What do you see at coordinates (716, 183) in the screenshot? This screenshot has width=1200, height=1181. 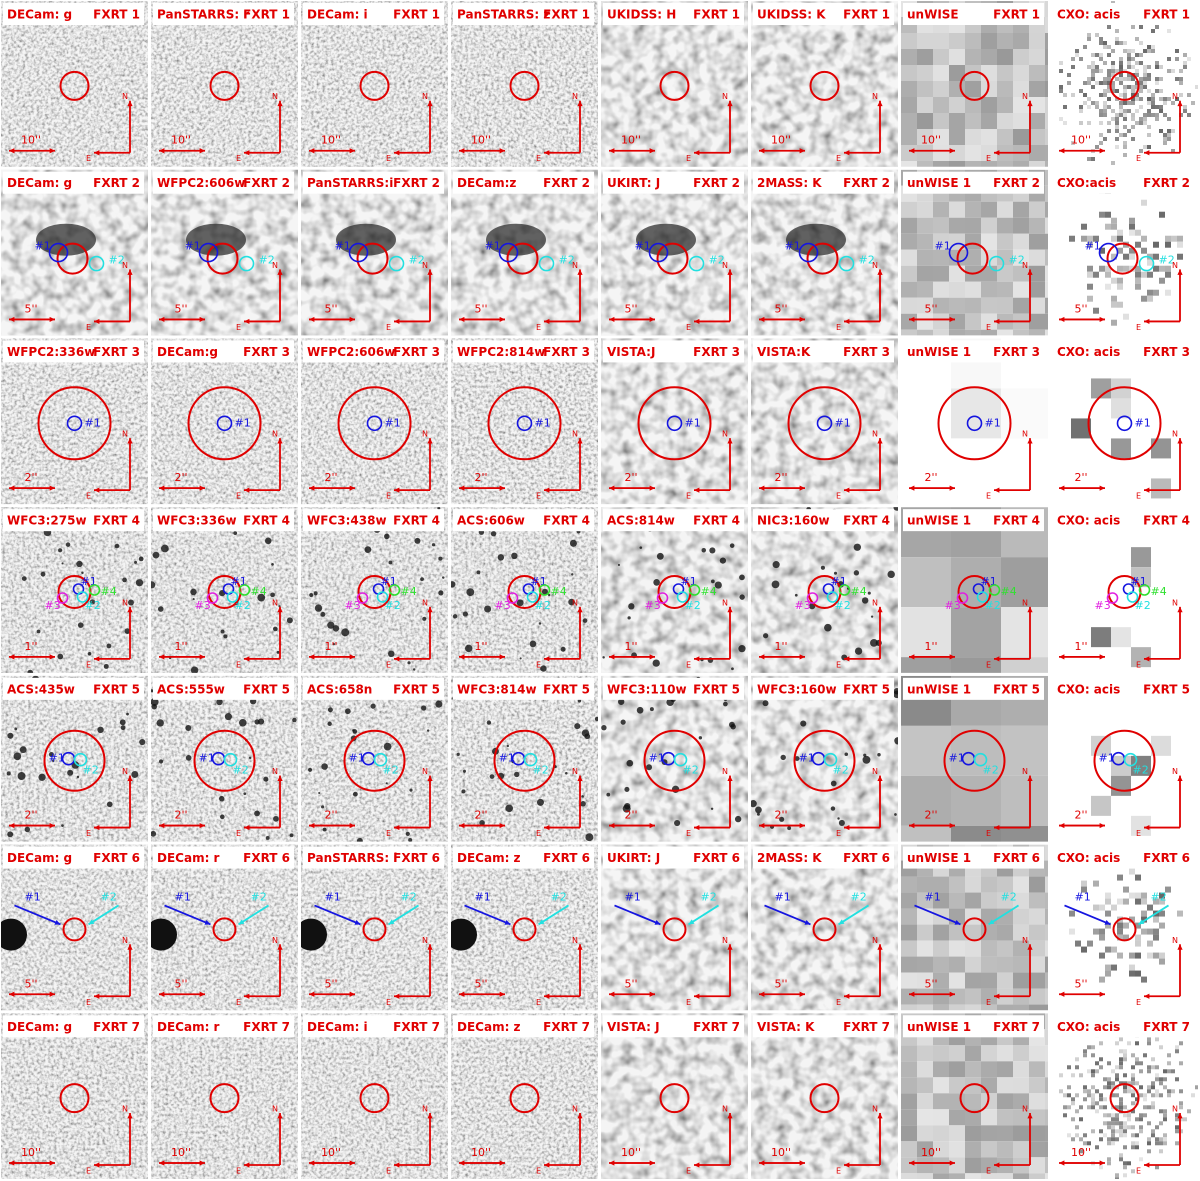 I see `fxrt-label: FXRT 2` at bounding box center [716, 183].